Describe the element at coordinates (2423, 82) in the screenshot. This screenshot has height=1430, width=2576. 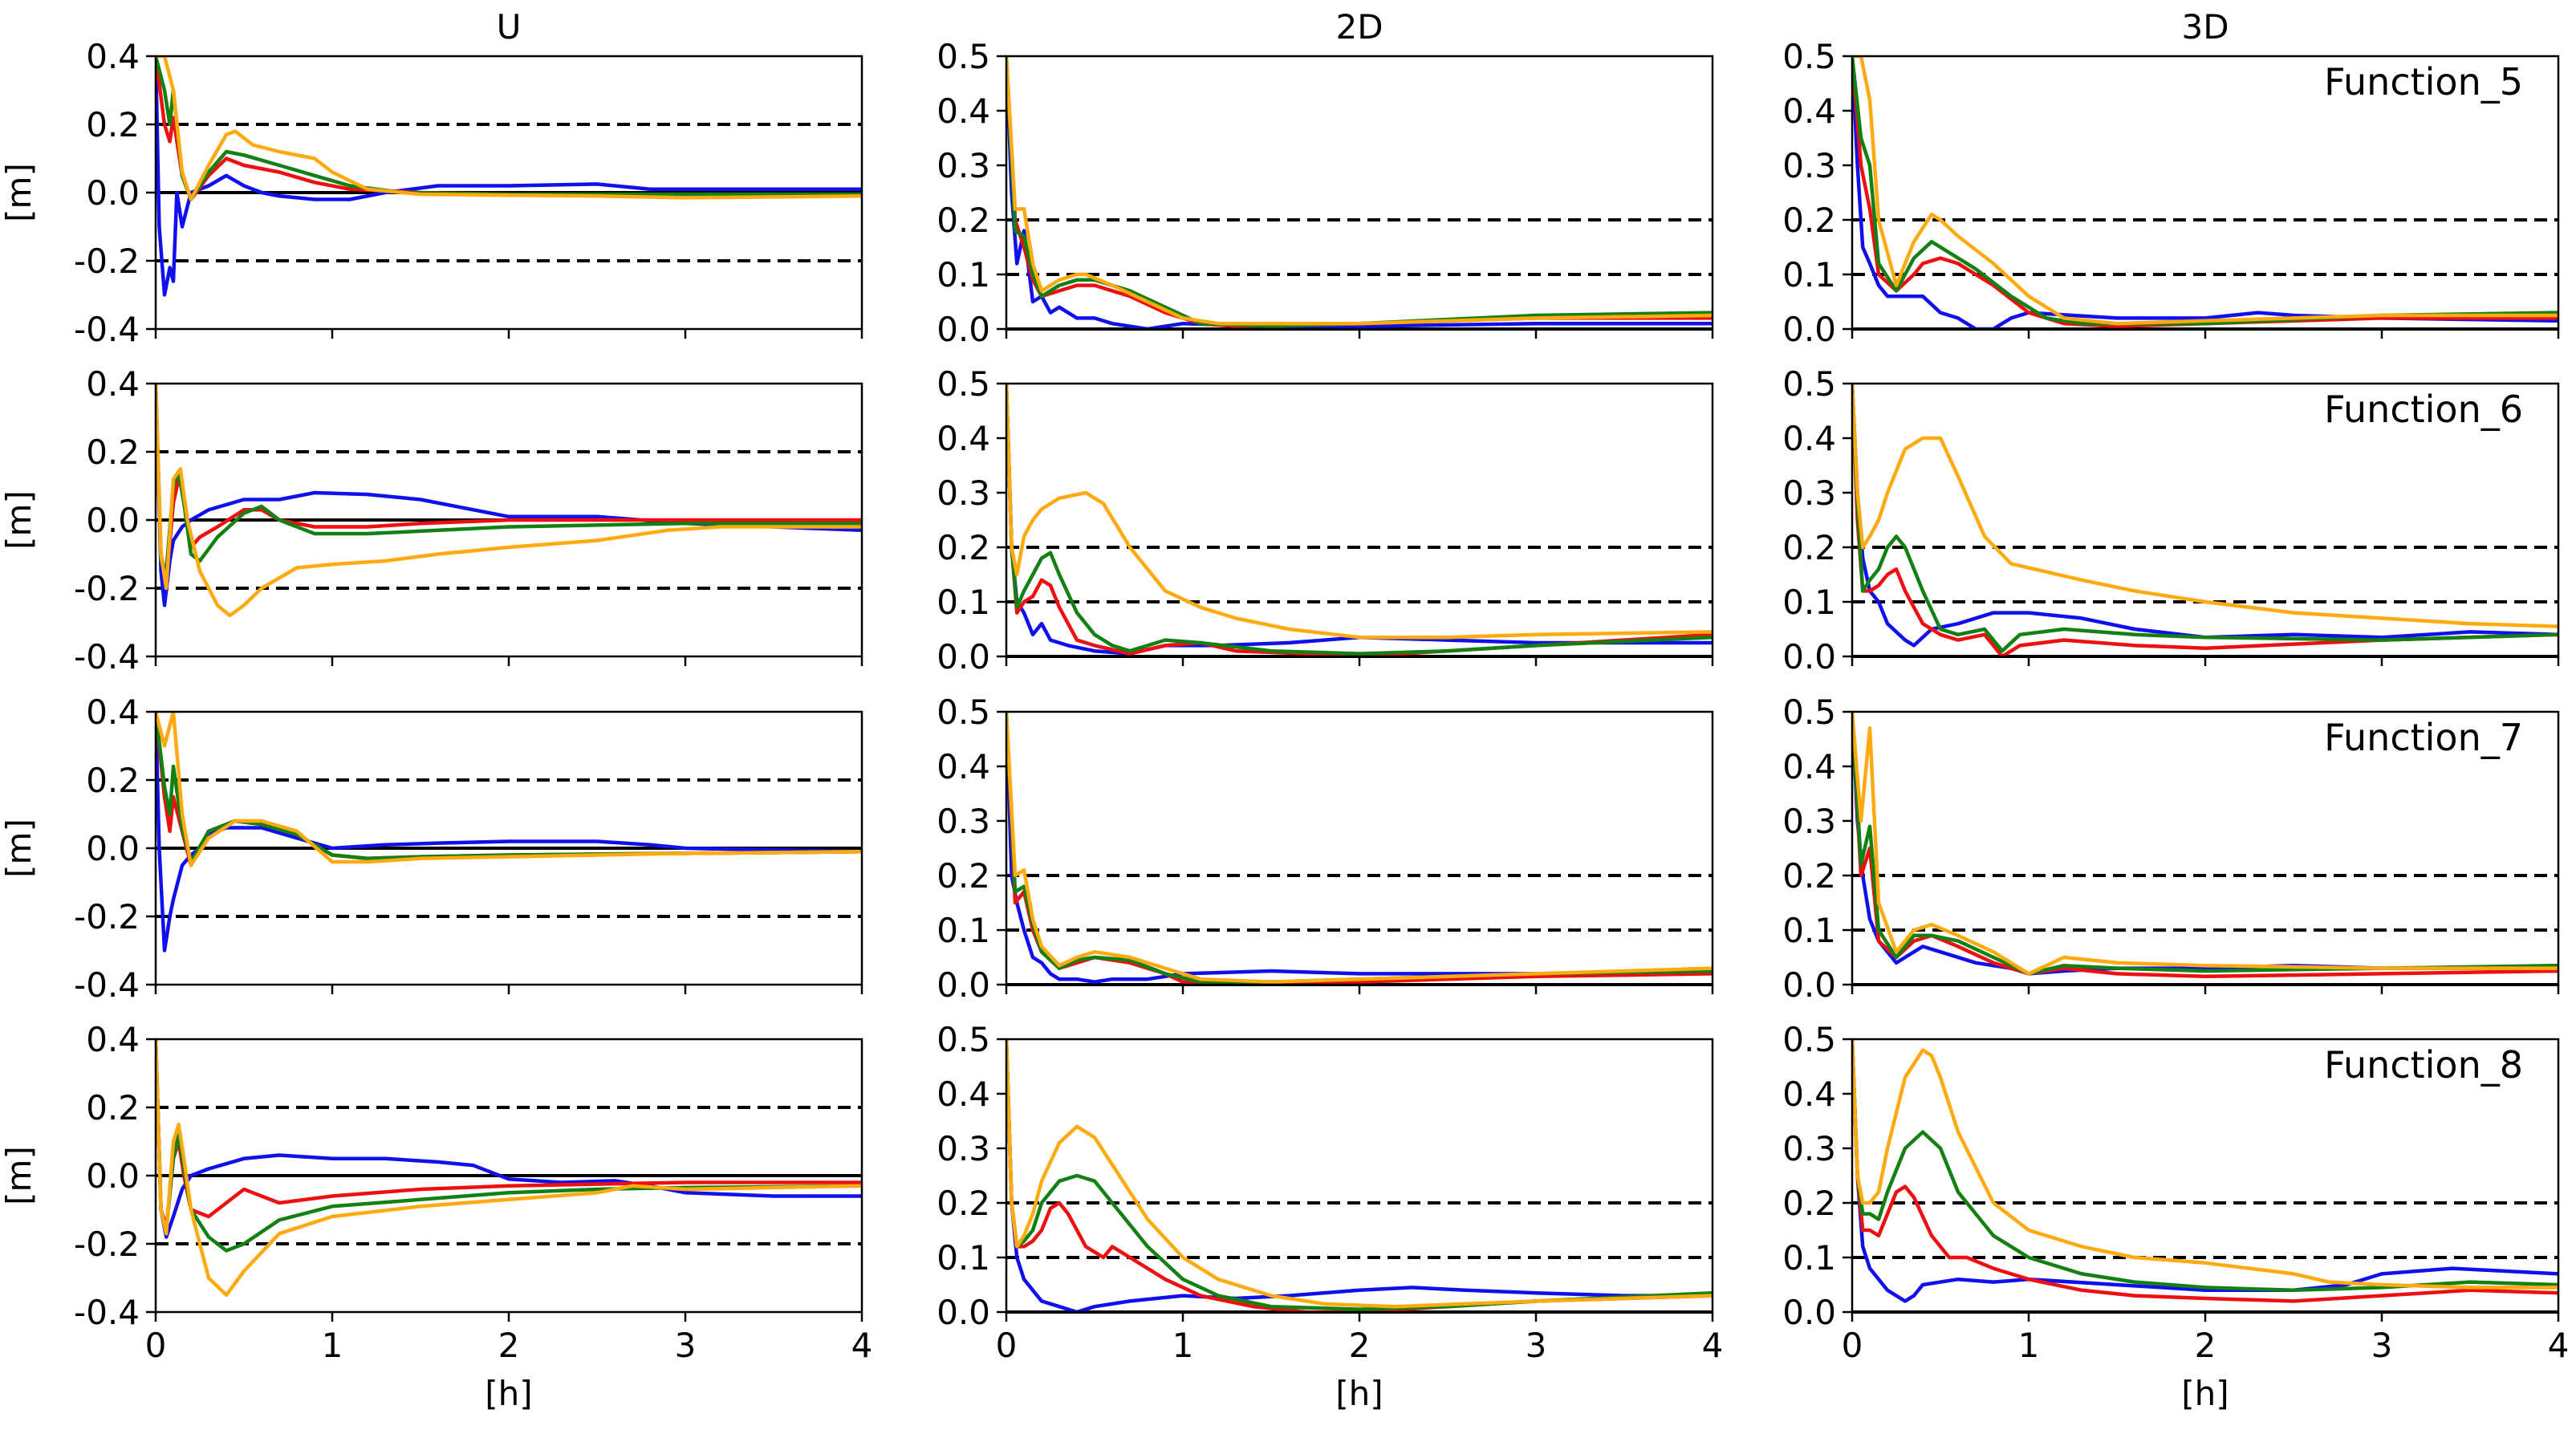
I see `function-label: Function_5` at that location.